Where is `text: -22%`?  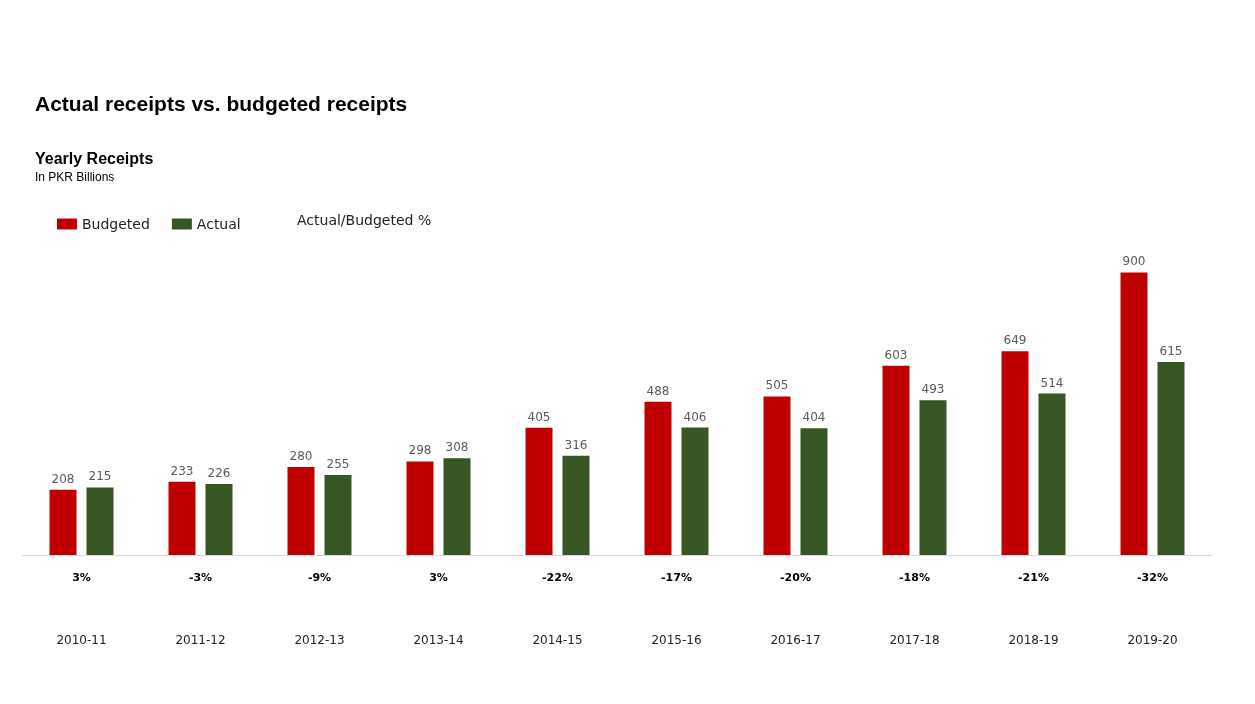 text: -22% is located at coordinates (557, 577).